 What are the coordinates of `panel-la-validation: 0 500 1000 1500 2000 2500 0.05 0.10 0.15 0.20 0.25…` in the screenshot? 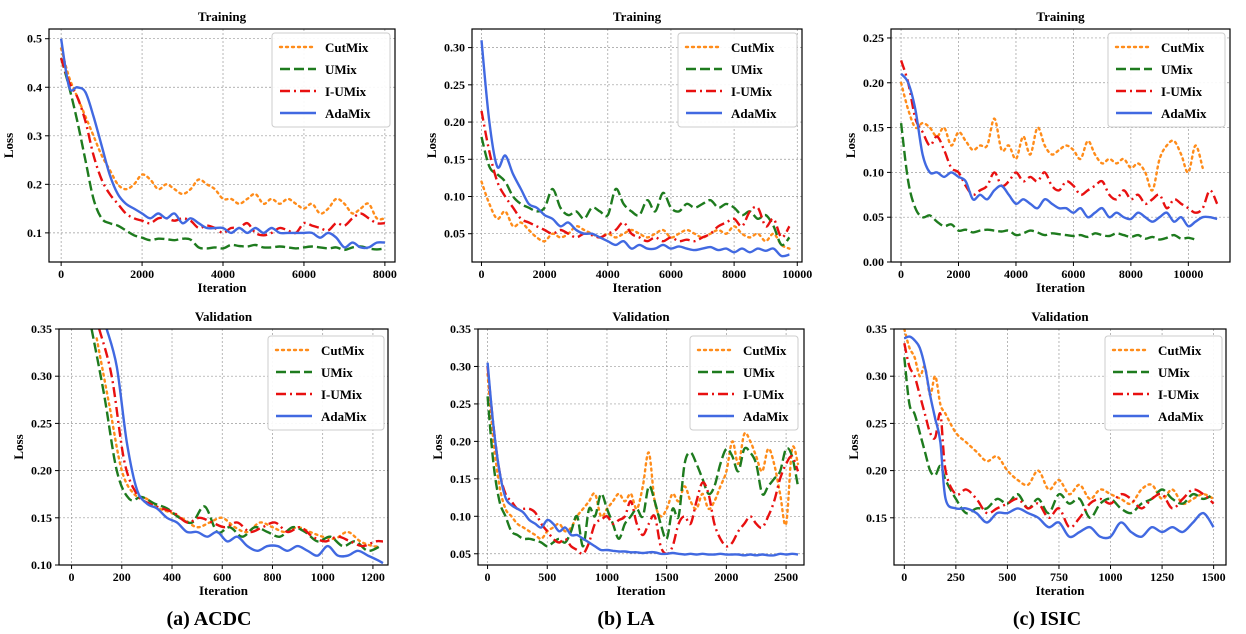 It's located at (617, 453).